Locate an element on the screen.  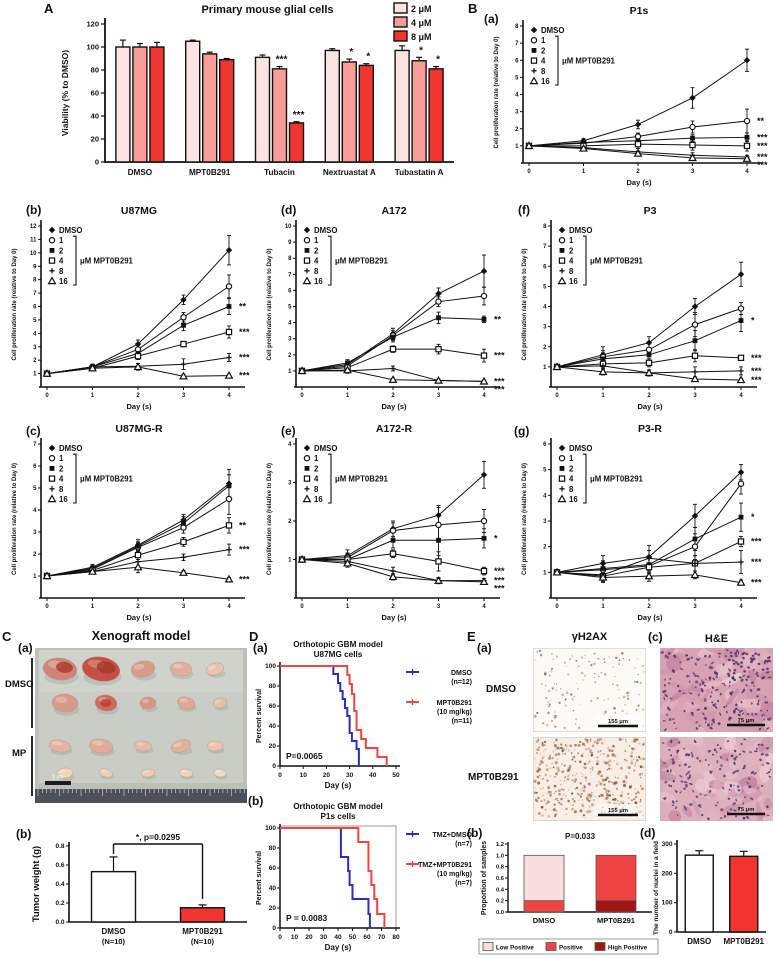
he-dmso-image: 75 μm is located at coordinates (716, 690).